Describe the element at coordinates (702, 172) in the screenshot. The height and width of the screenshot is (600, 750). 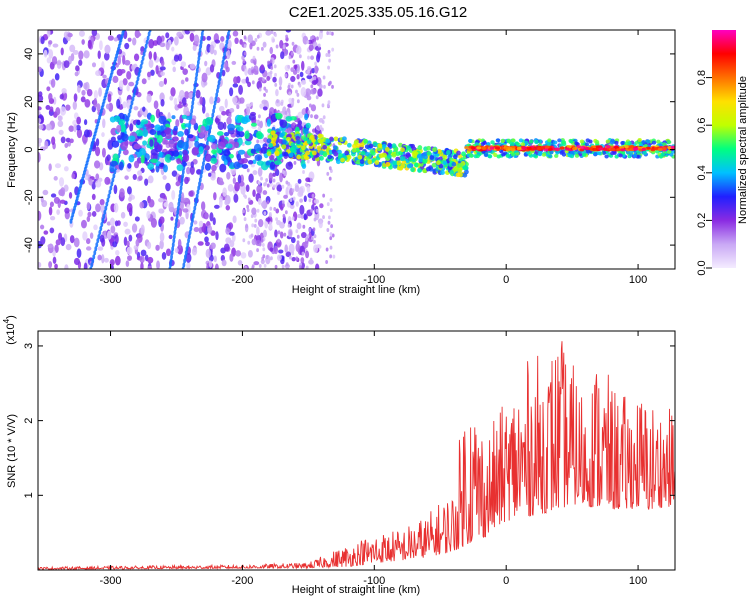
I see `colorbar-tick-label: 0.4` at that location.